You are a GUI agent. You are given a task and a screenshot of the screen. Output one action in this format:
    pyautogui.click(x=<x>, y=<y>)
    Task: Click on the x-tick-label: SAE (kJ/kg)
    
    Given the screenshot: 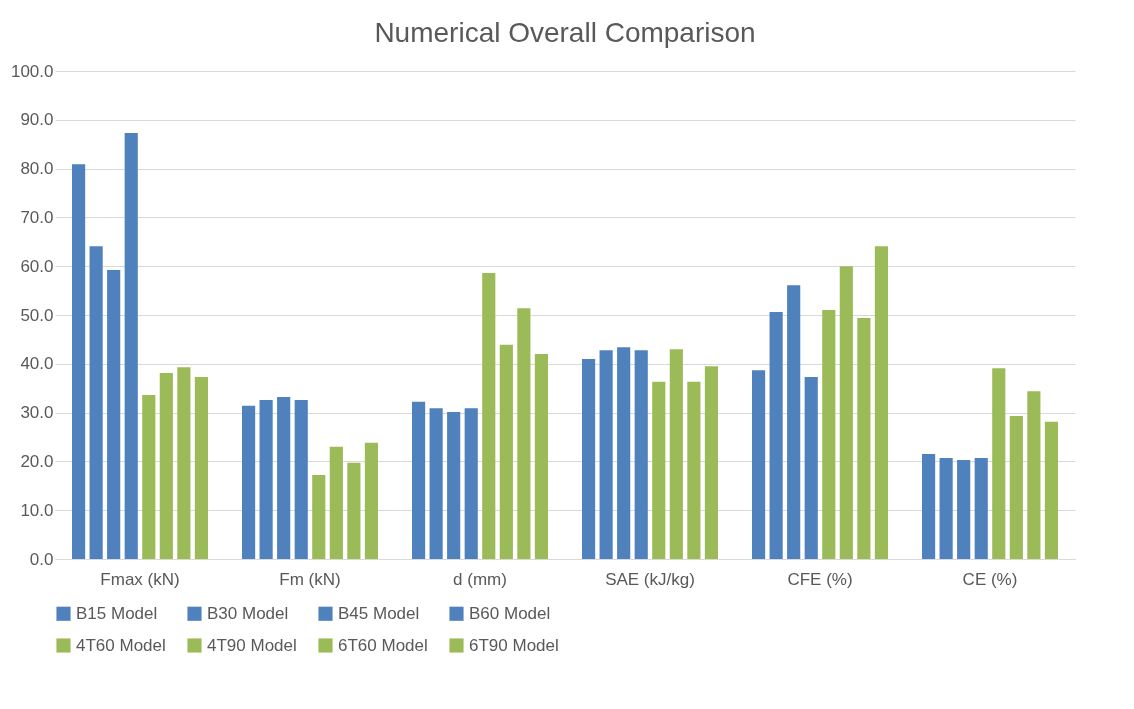 What is the action you would take?
    pyautogui.click(x=650, y=579)
    